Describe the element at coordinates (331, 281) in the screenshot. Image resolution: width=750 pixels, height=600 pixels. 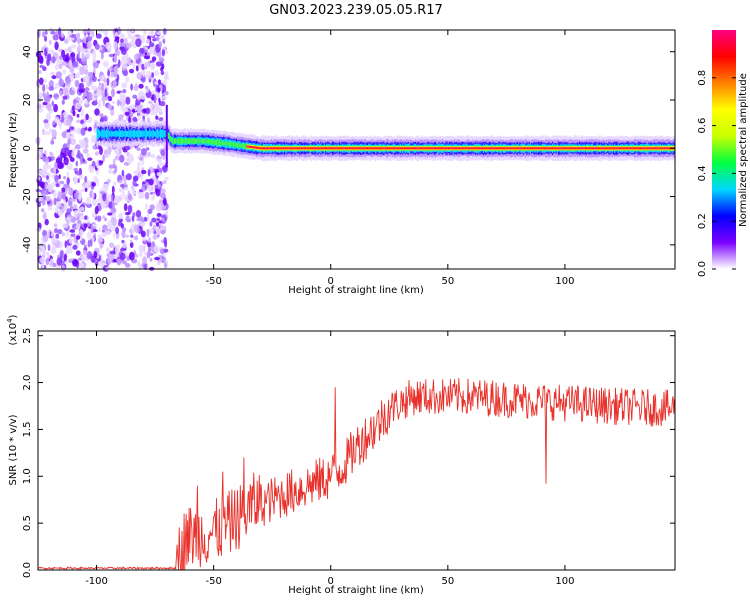
I see `spectrogram-x-tick-label: 0` at that location.